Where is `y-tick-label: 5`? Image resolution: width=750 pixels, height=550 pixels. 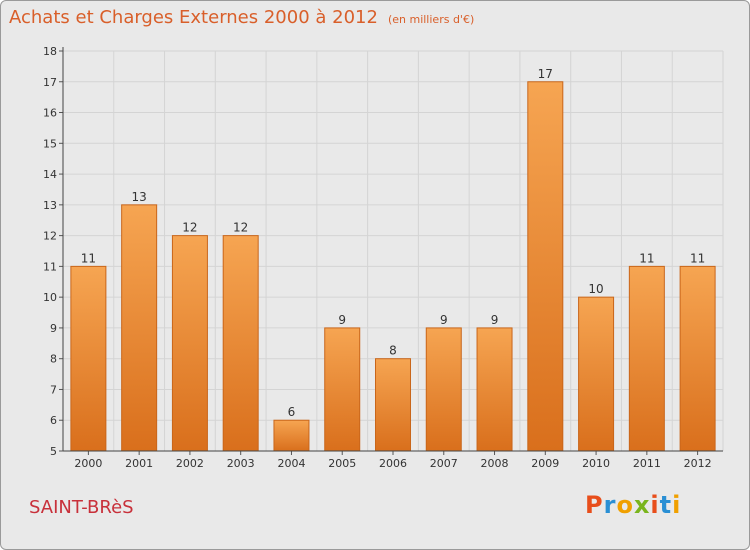
y-tick-label: 5 is located at coordinates (53, 451).